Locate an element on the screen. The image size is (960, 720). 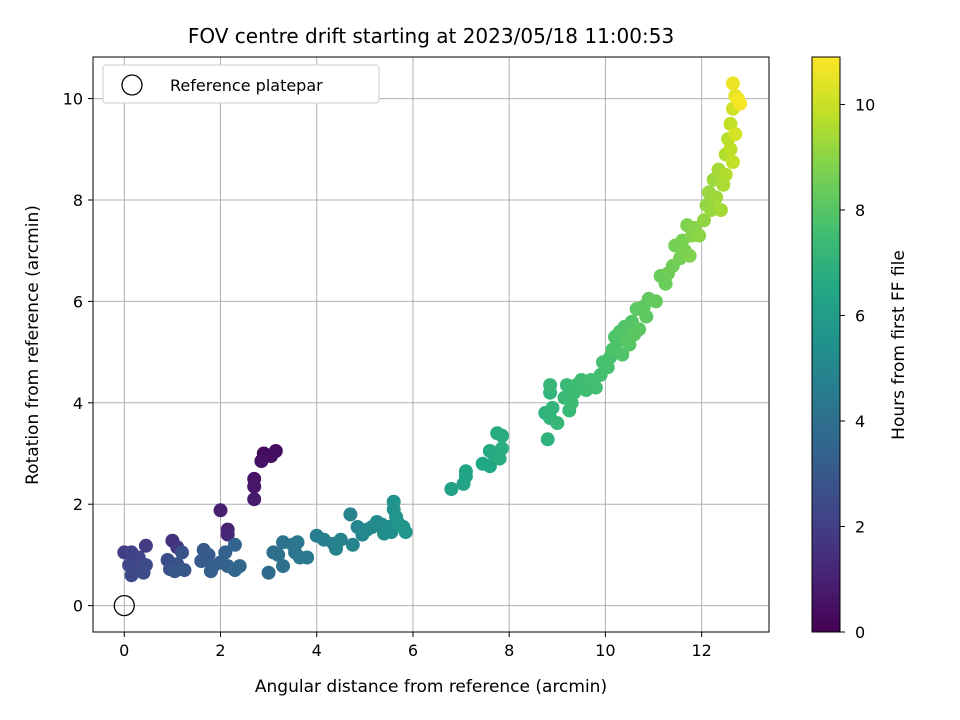
x-tick-label: 12 is located at coordinates (701, 650).